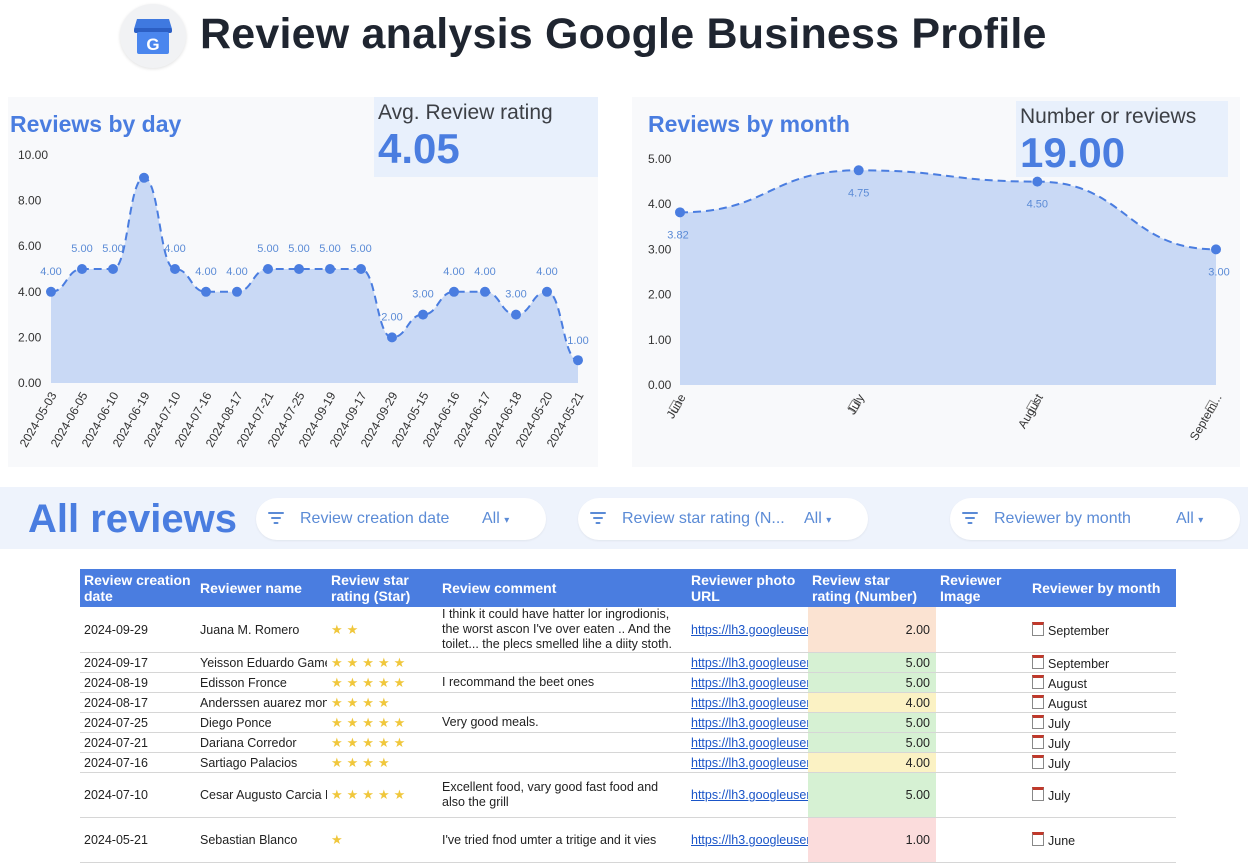 The width and height of the screenshot is (1248, 863). What do you see at coordinates (261, 630) in the screenshot?
I see `cell-reviewer-name: Juana M. Romero` at bounding box center [261, 630].